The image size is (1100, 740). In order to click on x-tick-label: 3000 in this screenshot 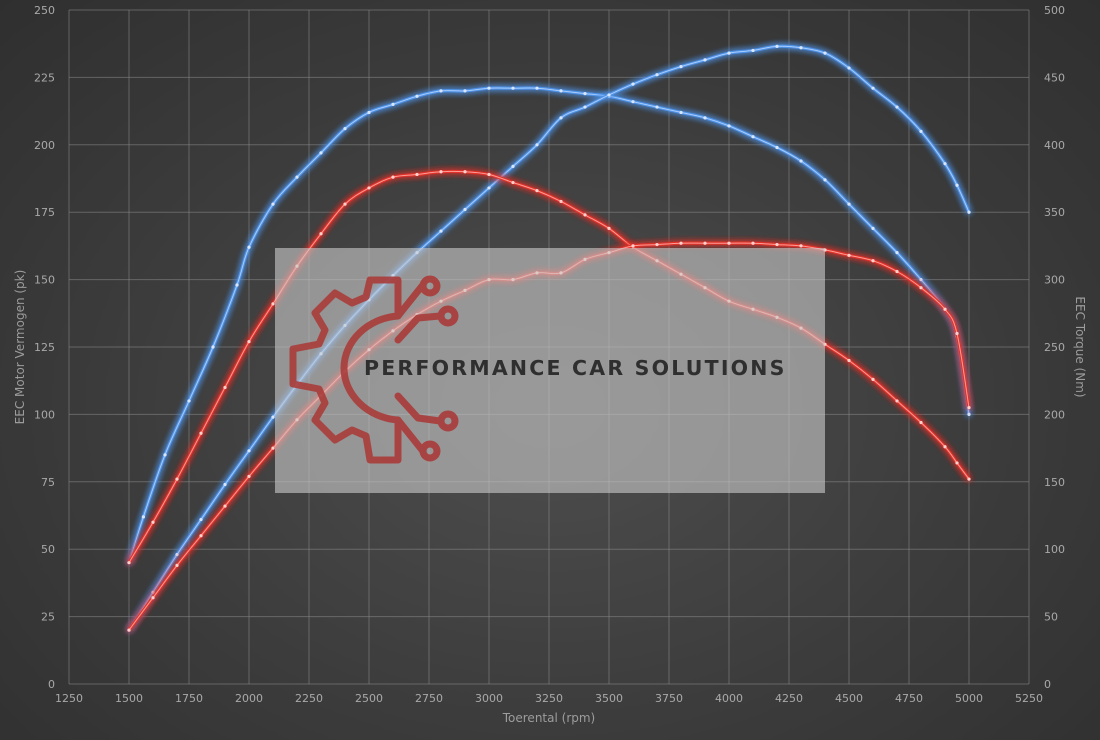, I will do `click(489, 698)`.